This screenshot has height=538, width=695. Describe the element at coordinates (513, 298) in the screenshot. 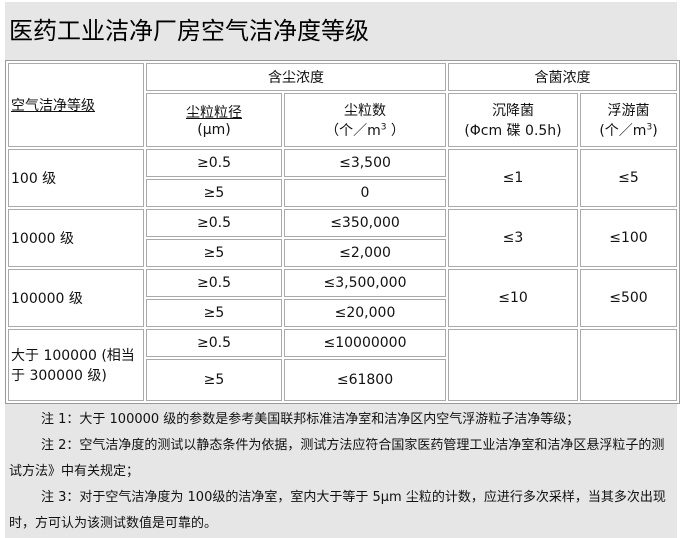

I see `settle-cell: ≤10` at that location.